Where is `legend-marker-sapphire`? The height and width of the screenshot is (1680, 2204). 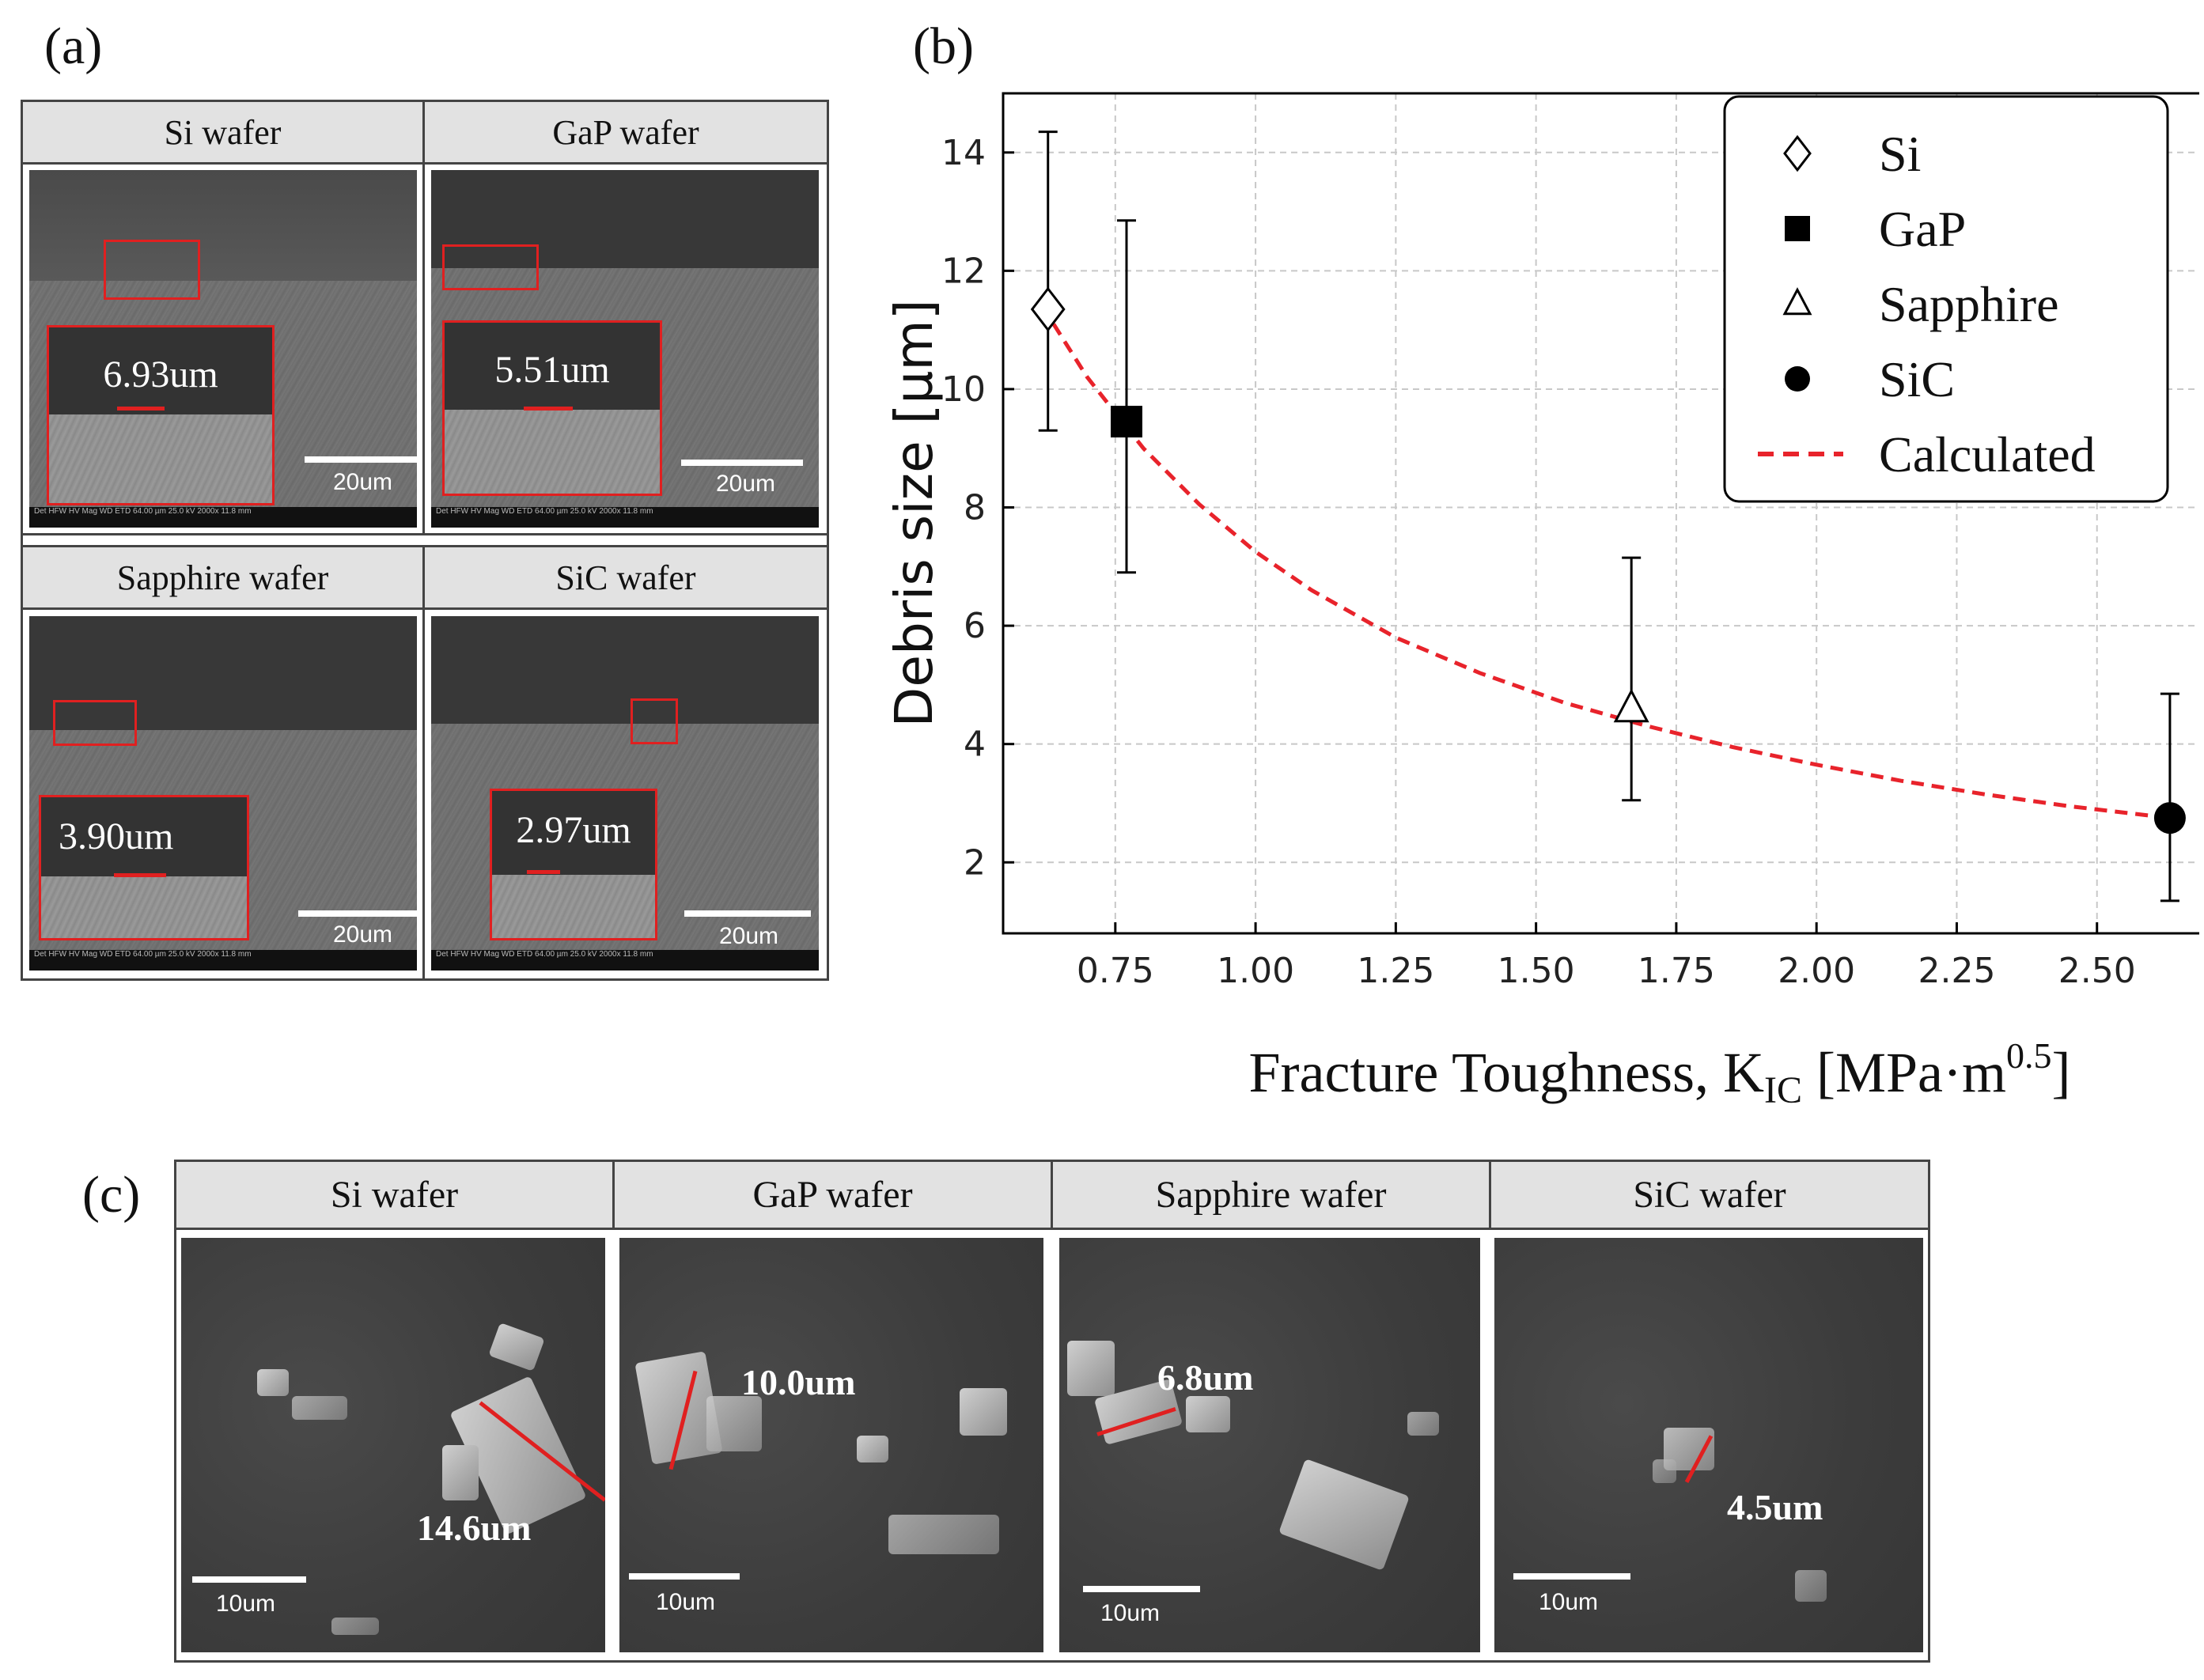 legend-marker-sapphire is located at coordinates (1797, 301).